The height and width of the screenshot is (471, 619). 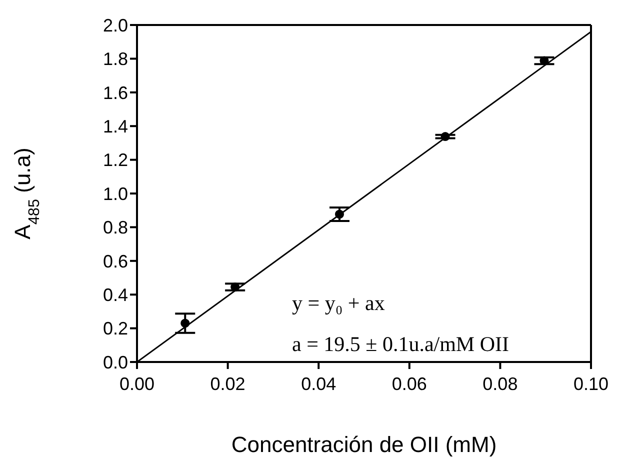 I want to click on y-tick-label: 1.6, so click(x=115, y=92).